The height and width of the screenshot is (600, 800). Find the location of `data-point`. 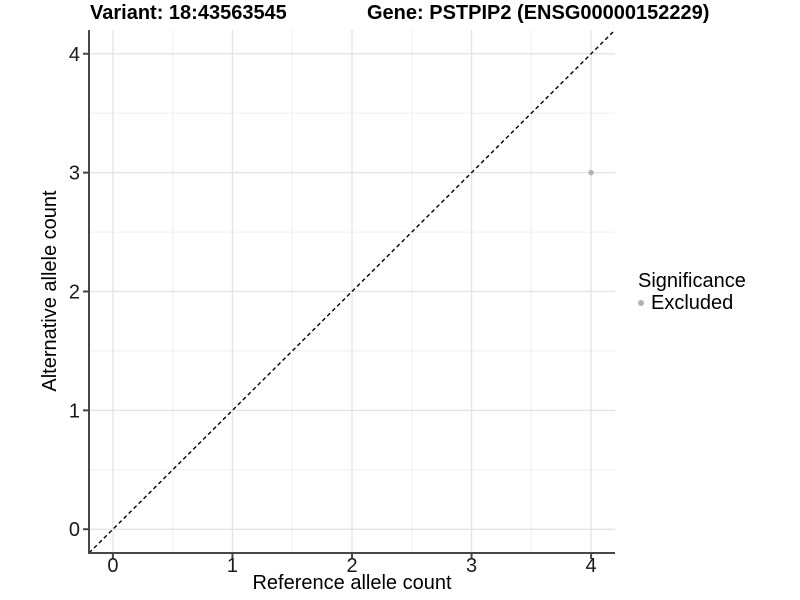

data-point is located at coordinates (591, 172).